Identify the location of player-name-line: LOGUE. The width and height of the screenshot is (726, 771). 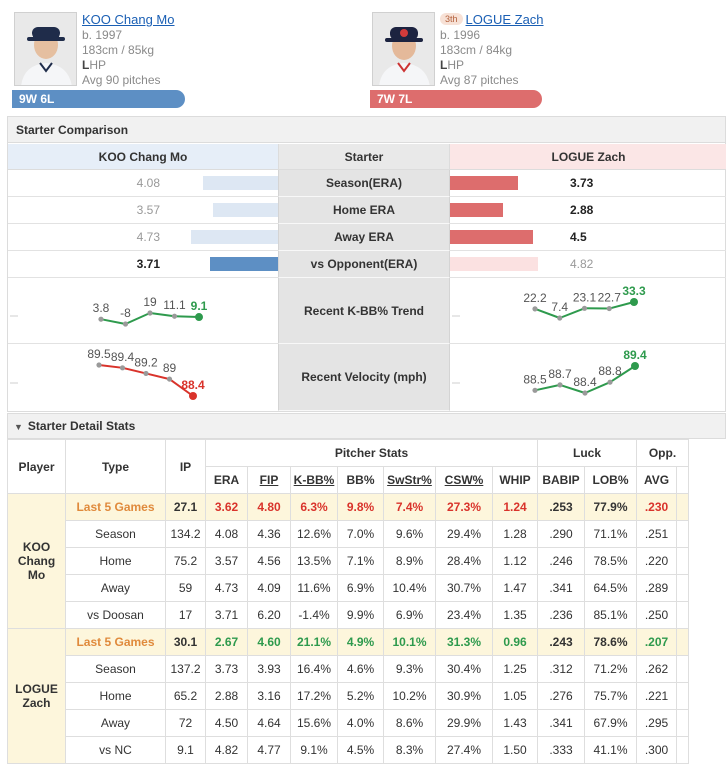
(36, 689).